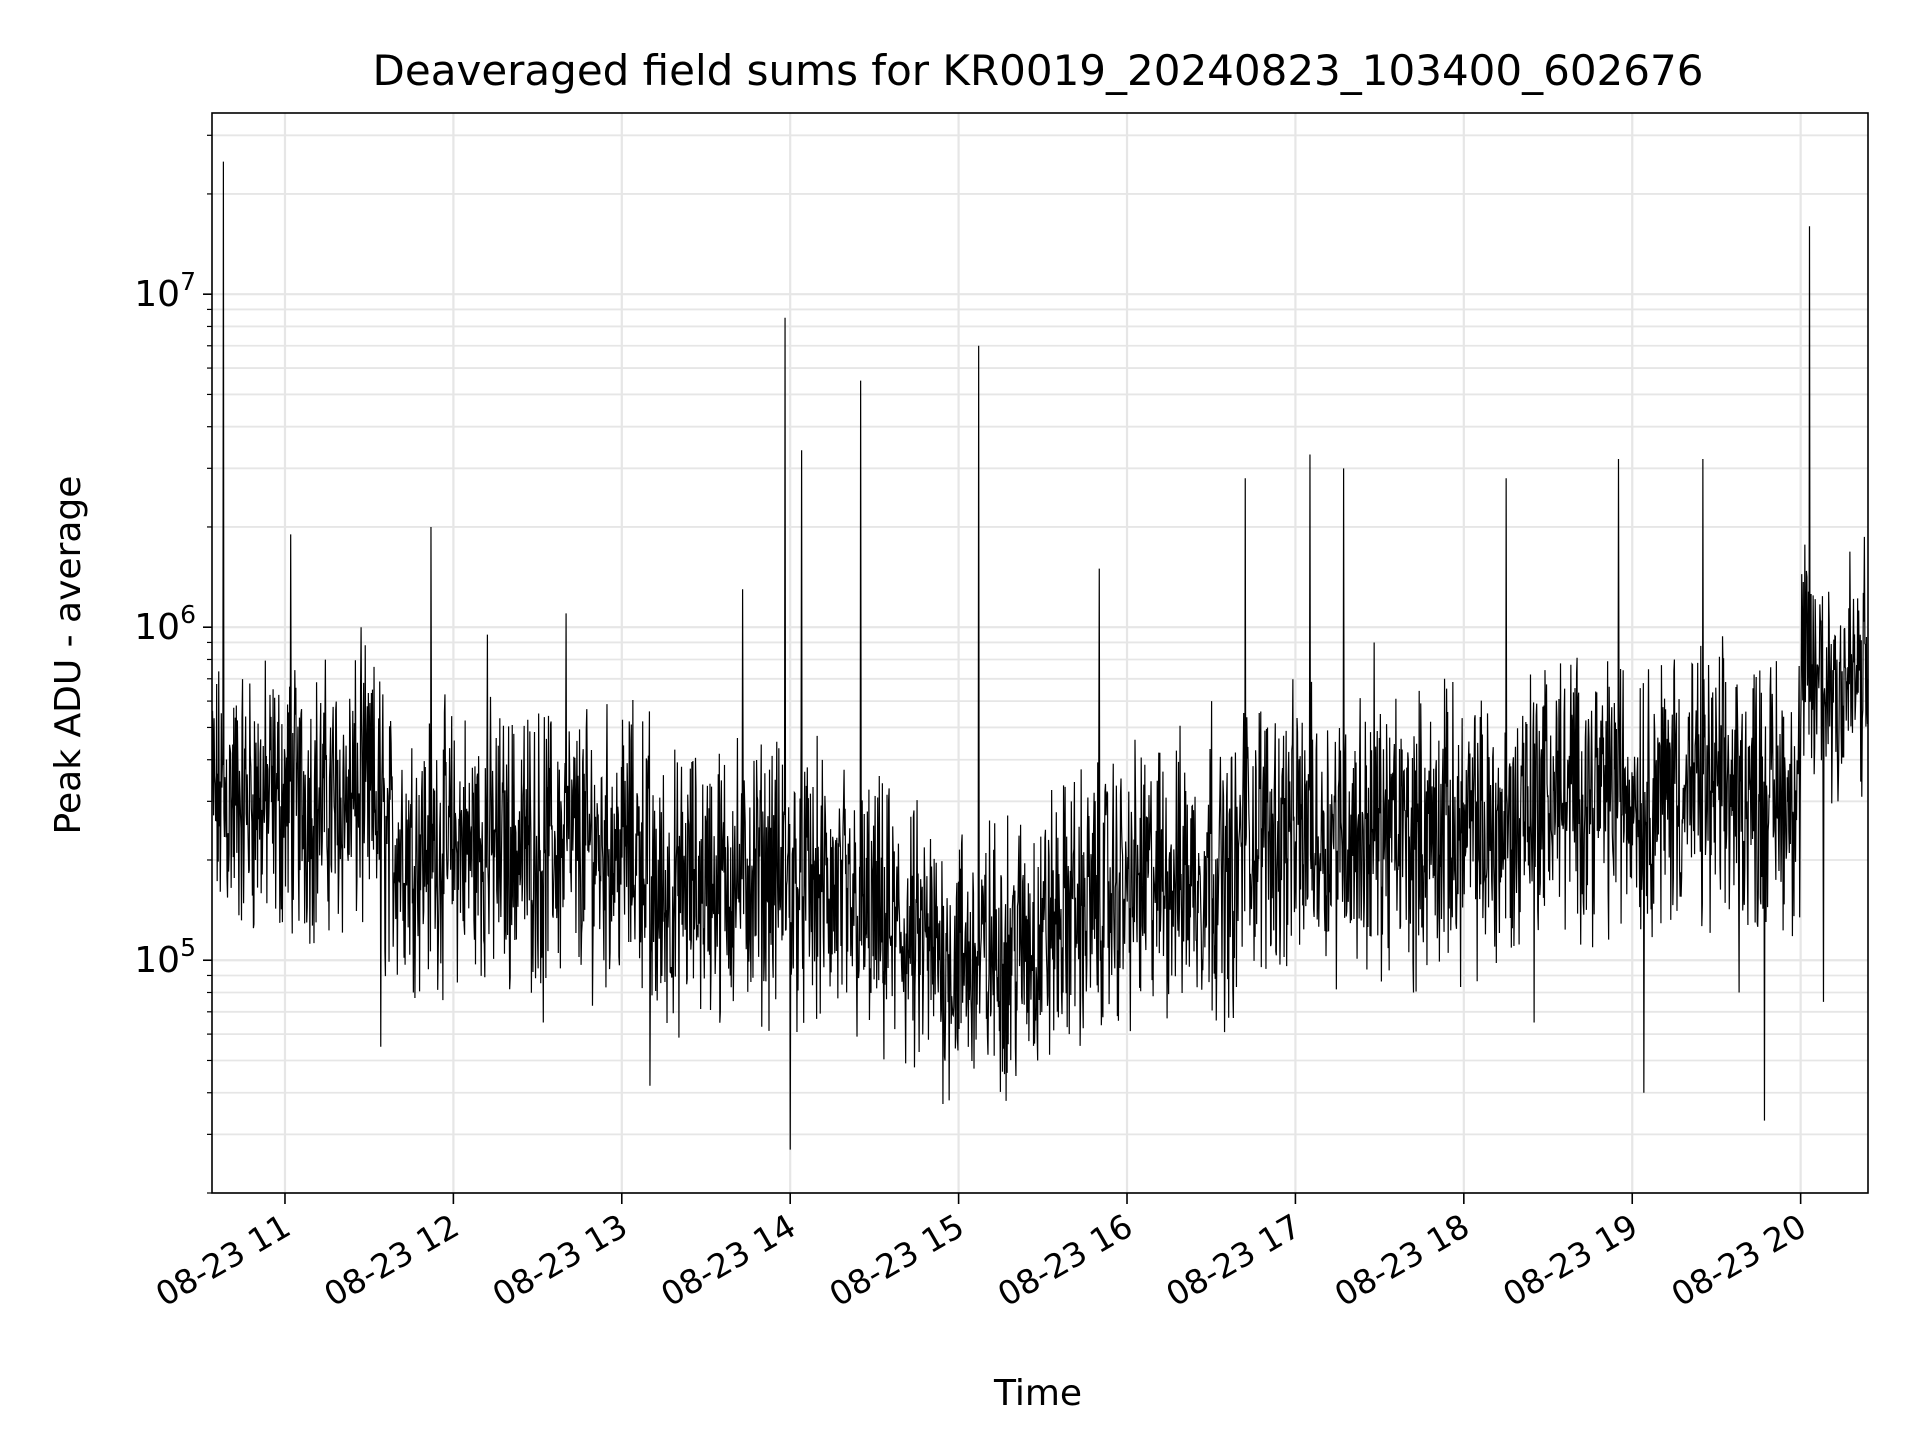  I want to click on x-axis-label: Time, so click(1037, 1393).